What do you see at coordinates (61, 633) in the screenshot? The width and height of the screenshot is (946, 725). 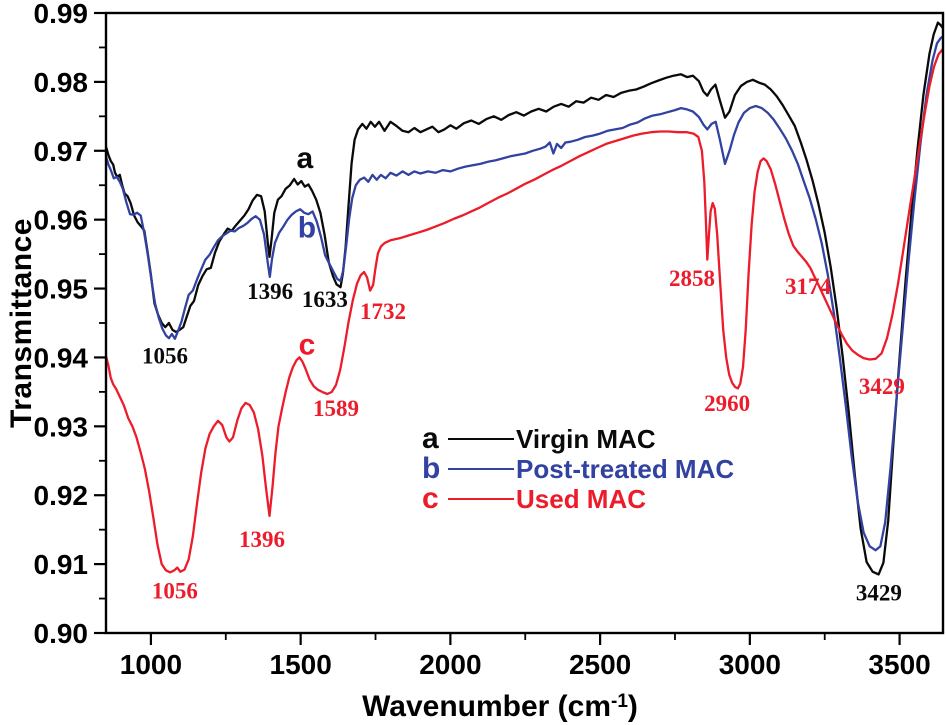 I see `y-tick-label: 0.90` at bounding box center [61, 633].